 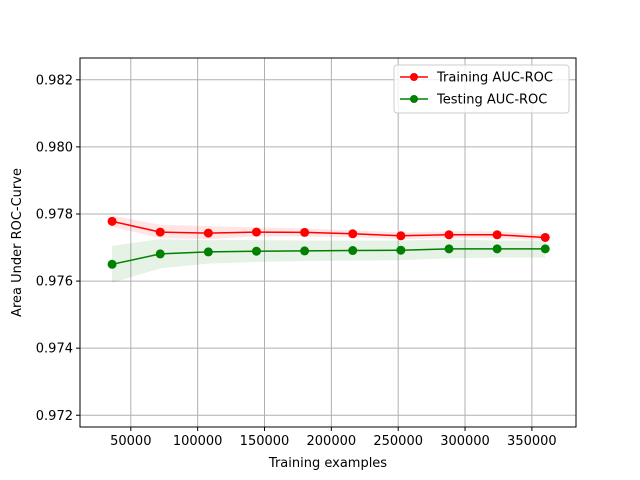 What do you see at coordinates (465, 441) in the screenshot?
I see `x-tick-label: 300000` at bounding box center [465, 441].